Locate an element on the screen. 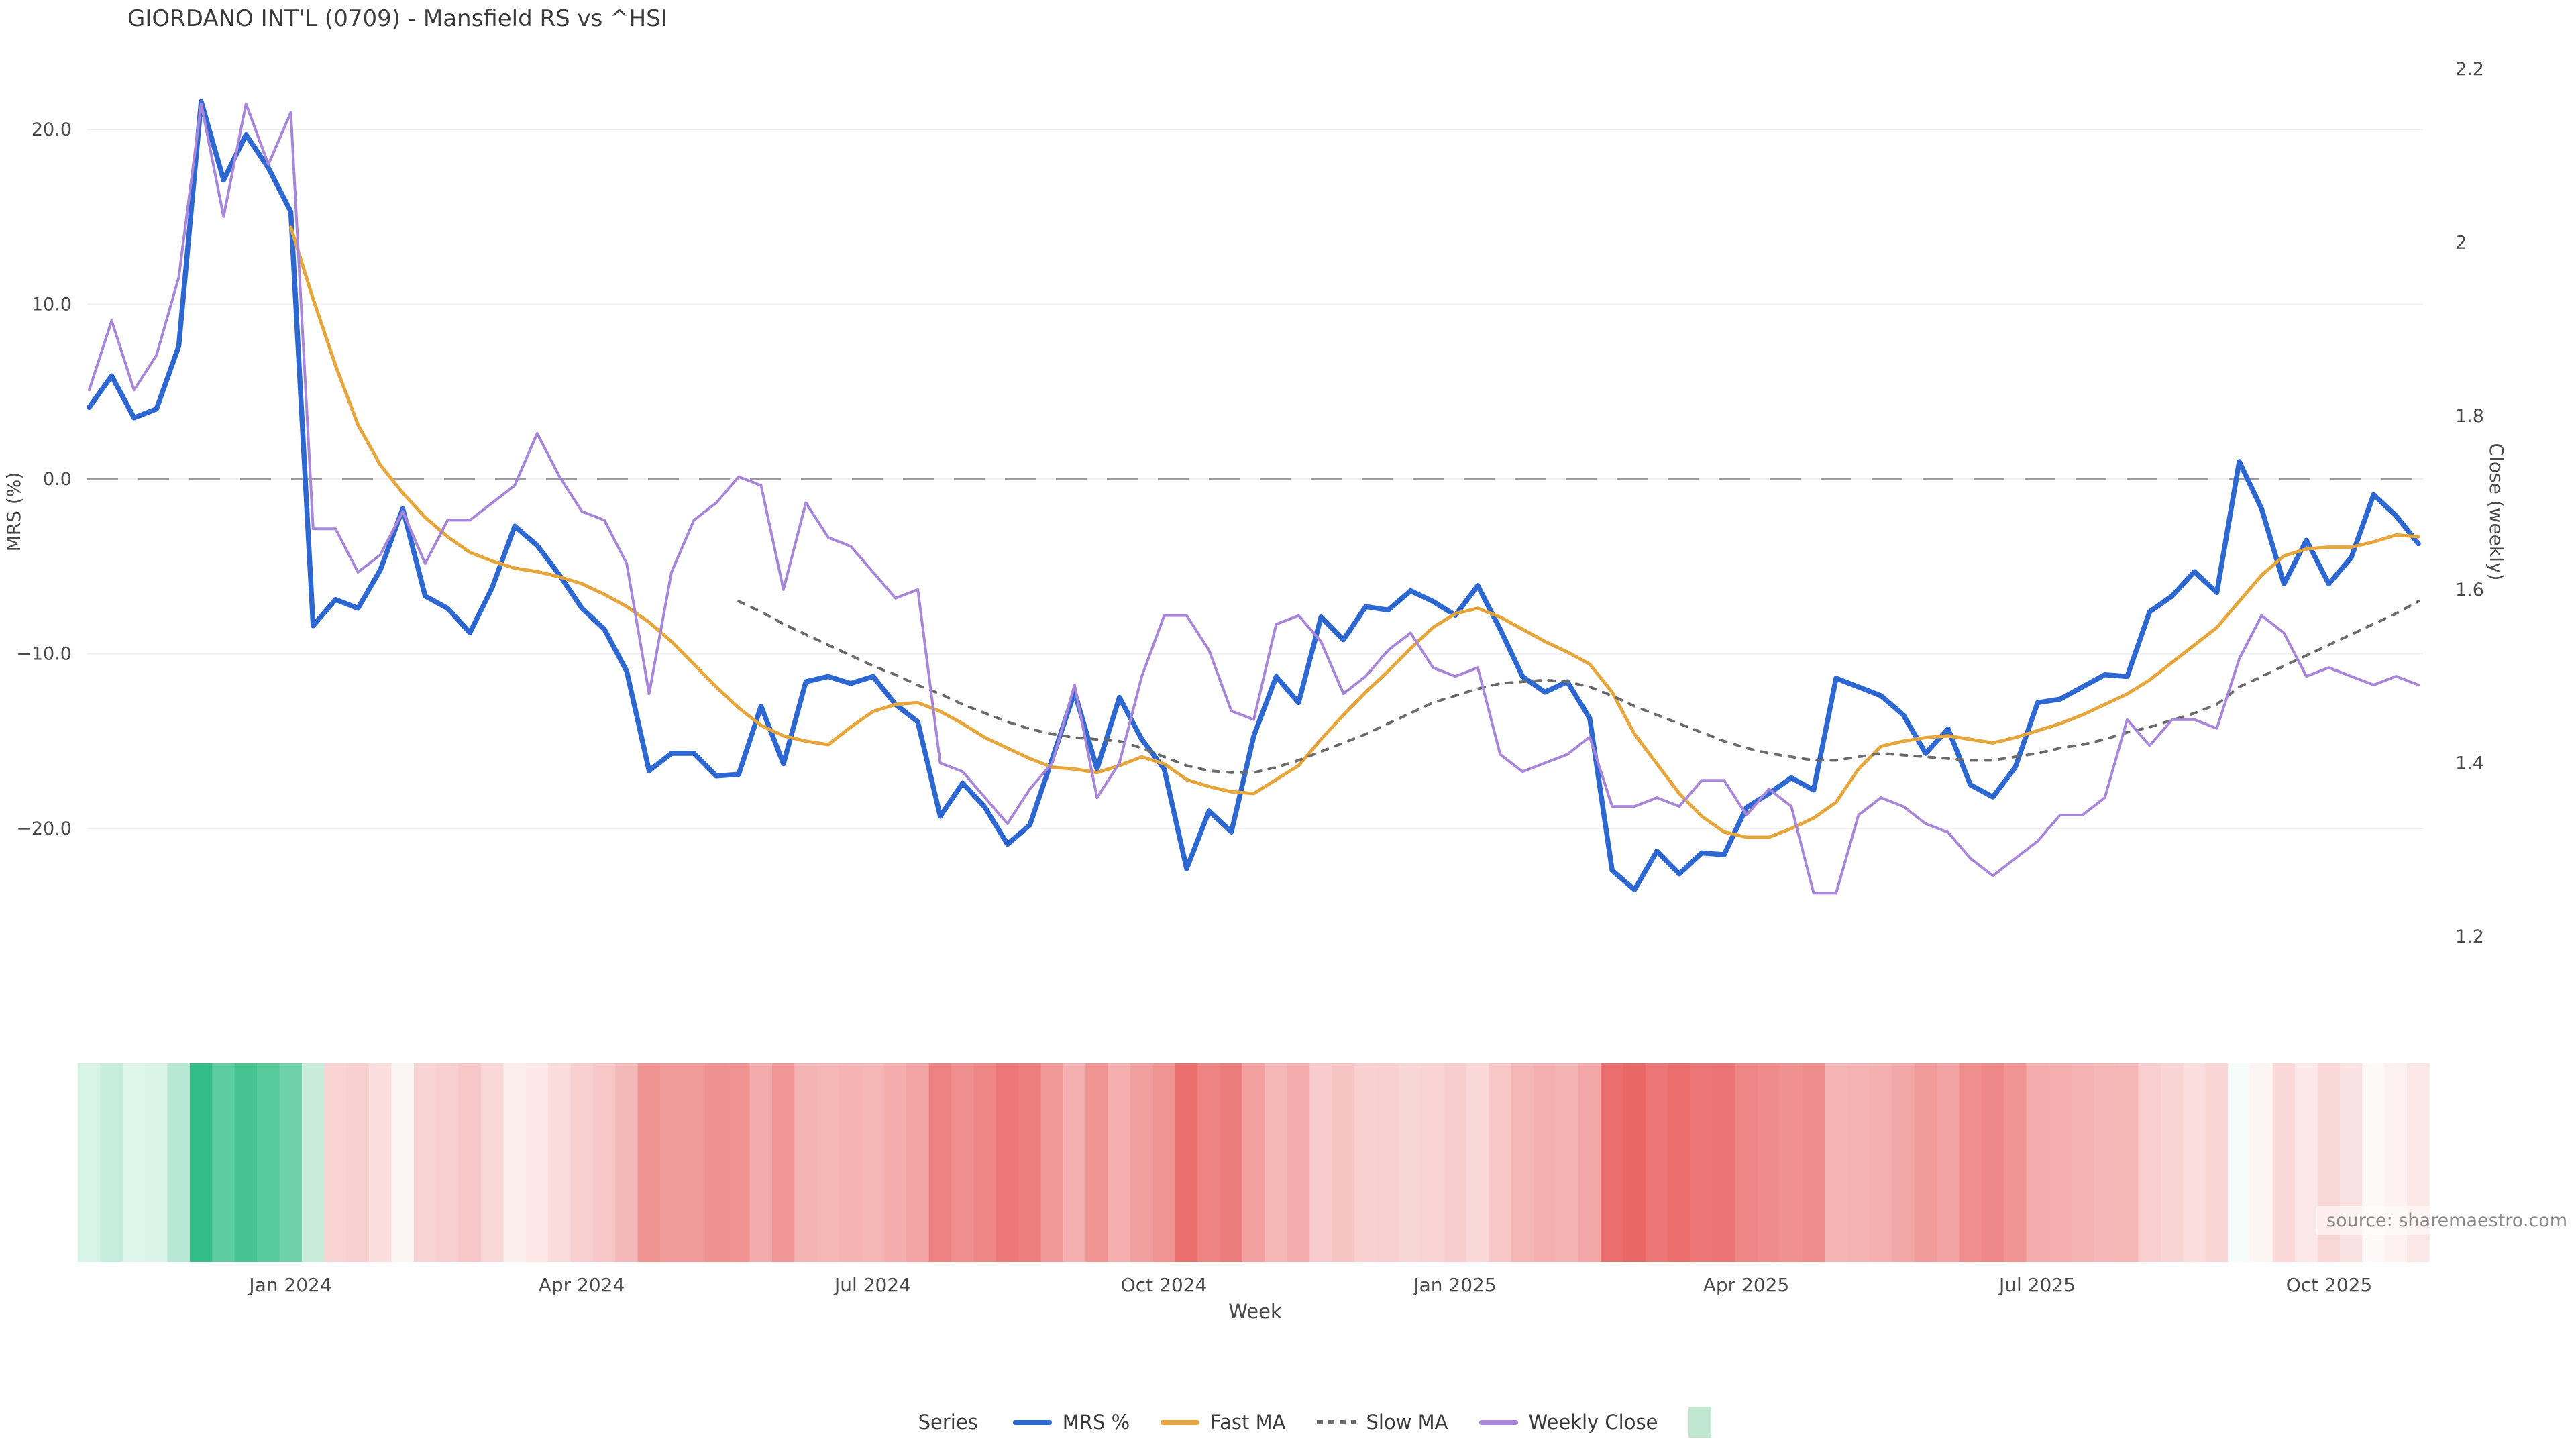 The width and height of the screenshot is (2576, 1449). svg-text: 1.4 is located at coordinates (2469, 763).